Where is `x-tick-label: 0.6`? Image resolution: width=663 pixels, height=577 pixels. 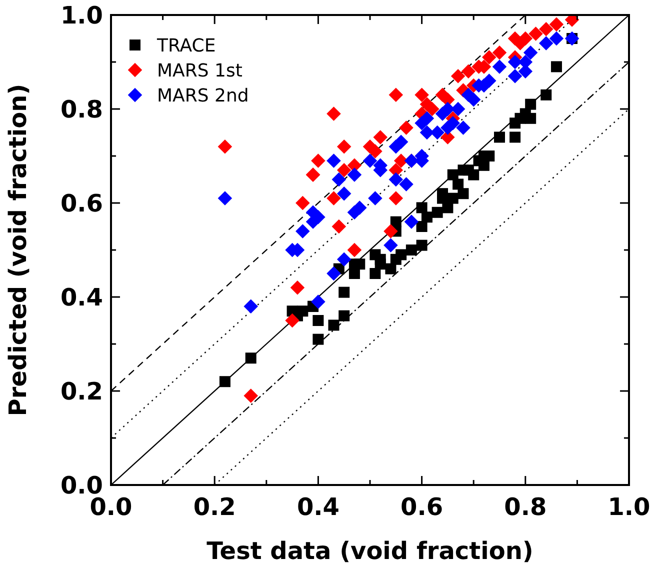 x-tick-label: 0.6 is located at coordinates (422, 507).